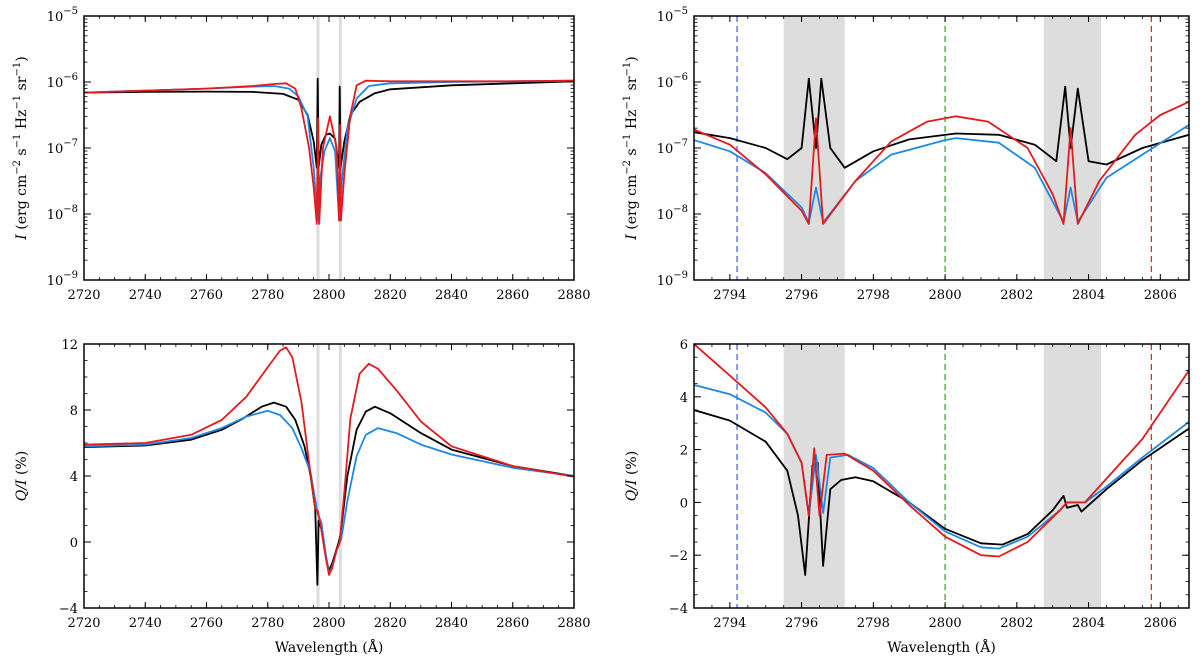 This screenshot has height=662, width=1200. What do you see at coordinates (69, 345) in the screenshot?
I see `y-tick-label: 12` at bounding box center [69, 345].